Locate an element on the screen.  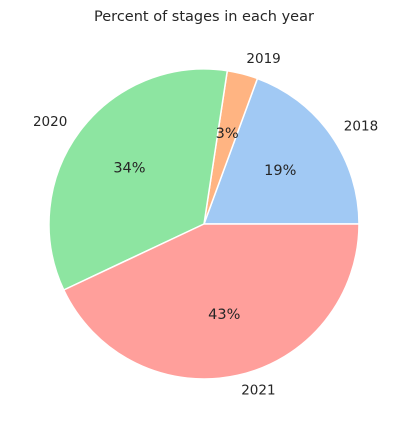
chart-title: Percent of stages in each year is located at coordinates (204, 17).